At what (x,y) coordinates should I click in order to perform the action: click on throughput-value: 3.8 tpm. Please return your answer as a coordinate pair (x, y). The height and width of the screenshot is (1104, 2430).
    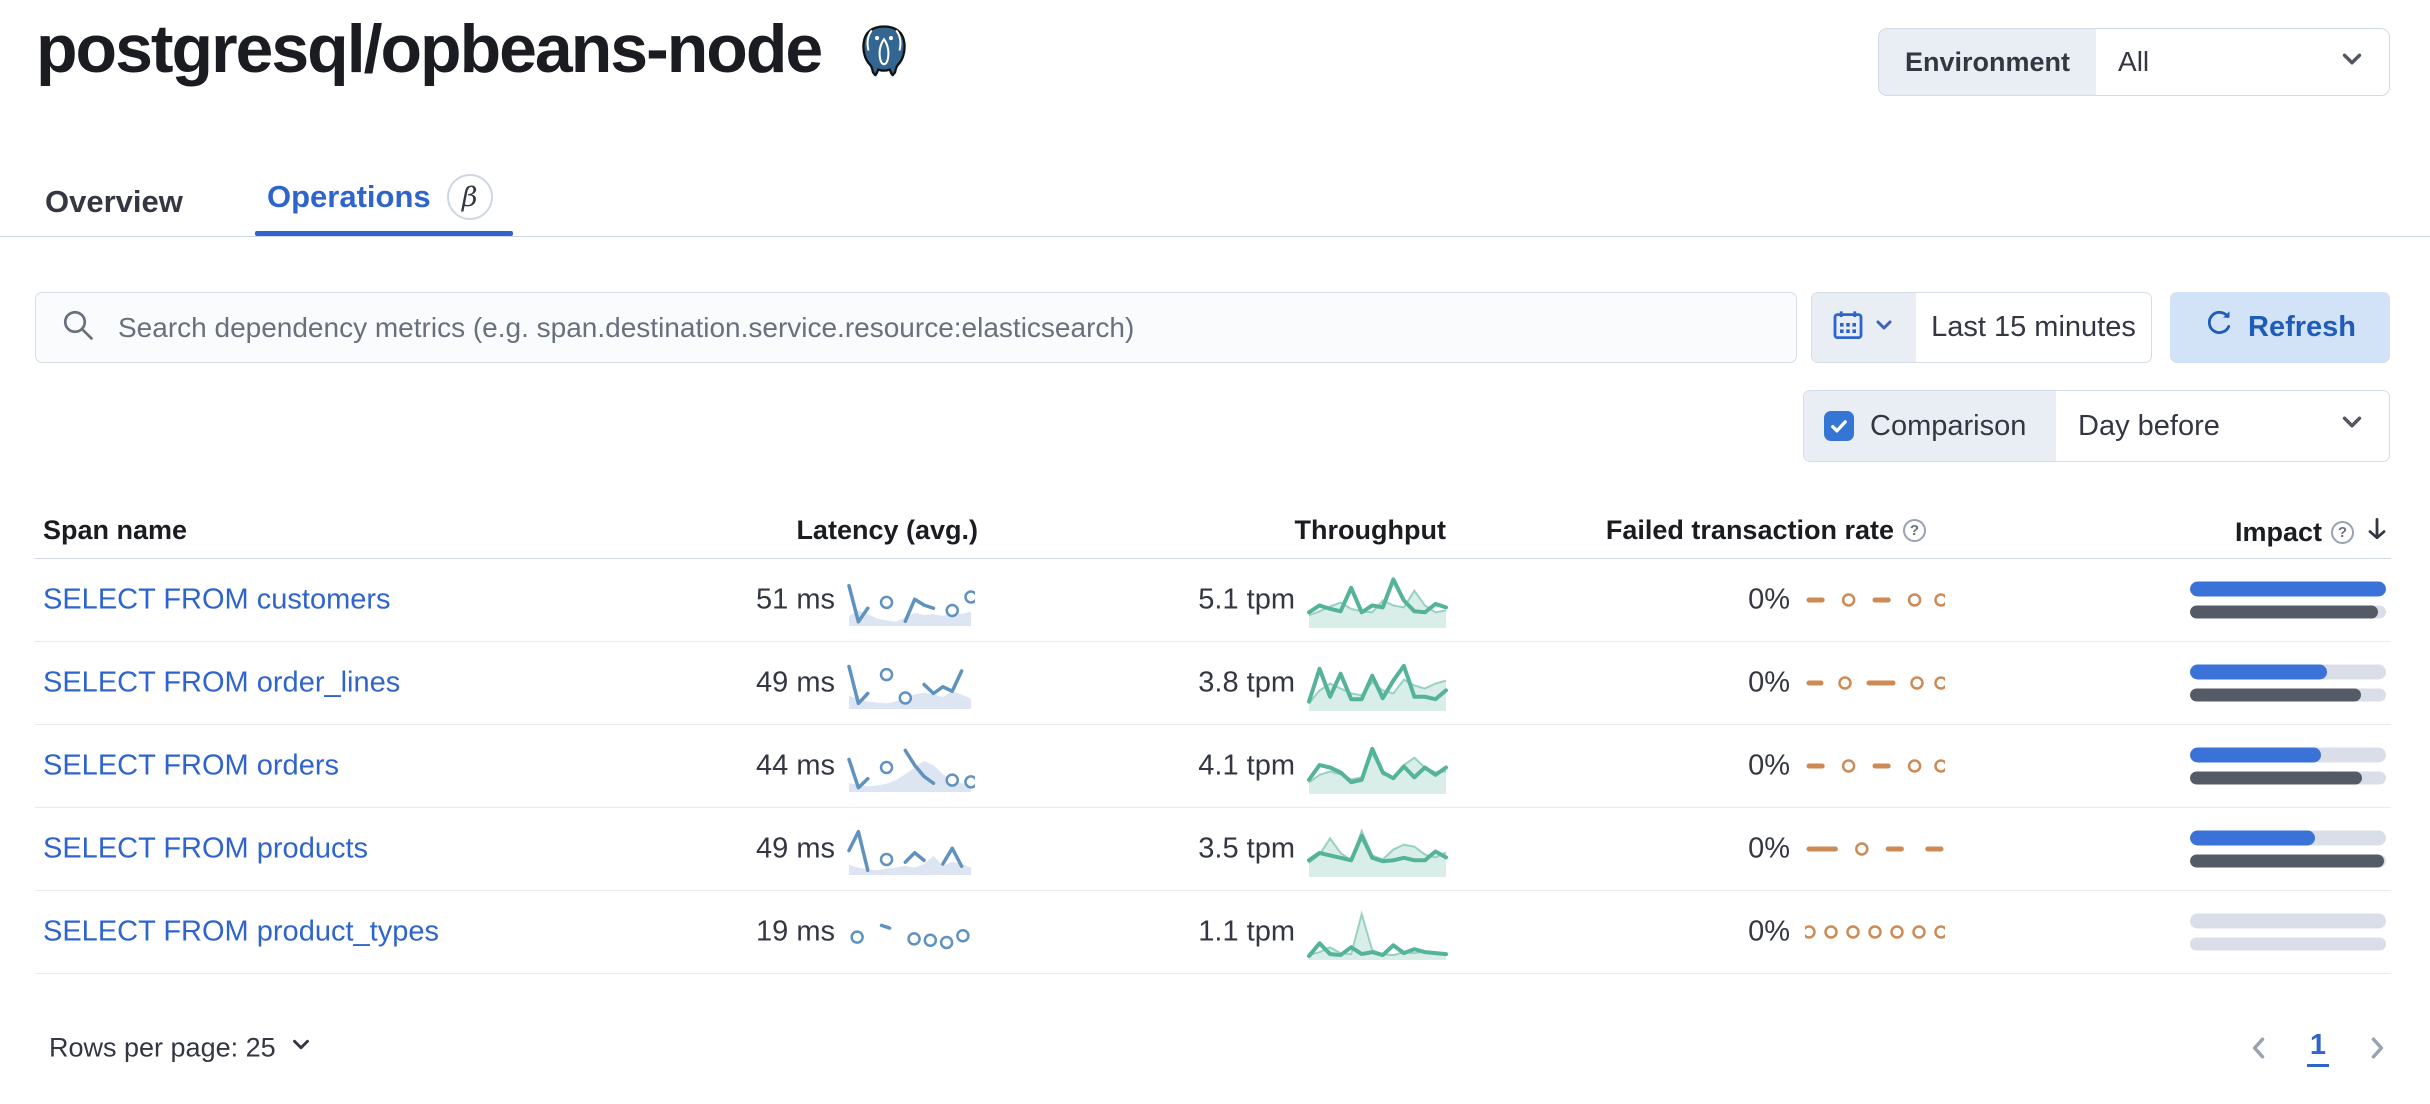
    Looking at the image, I should click on (1246, 682).